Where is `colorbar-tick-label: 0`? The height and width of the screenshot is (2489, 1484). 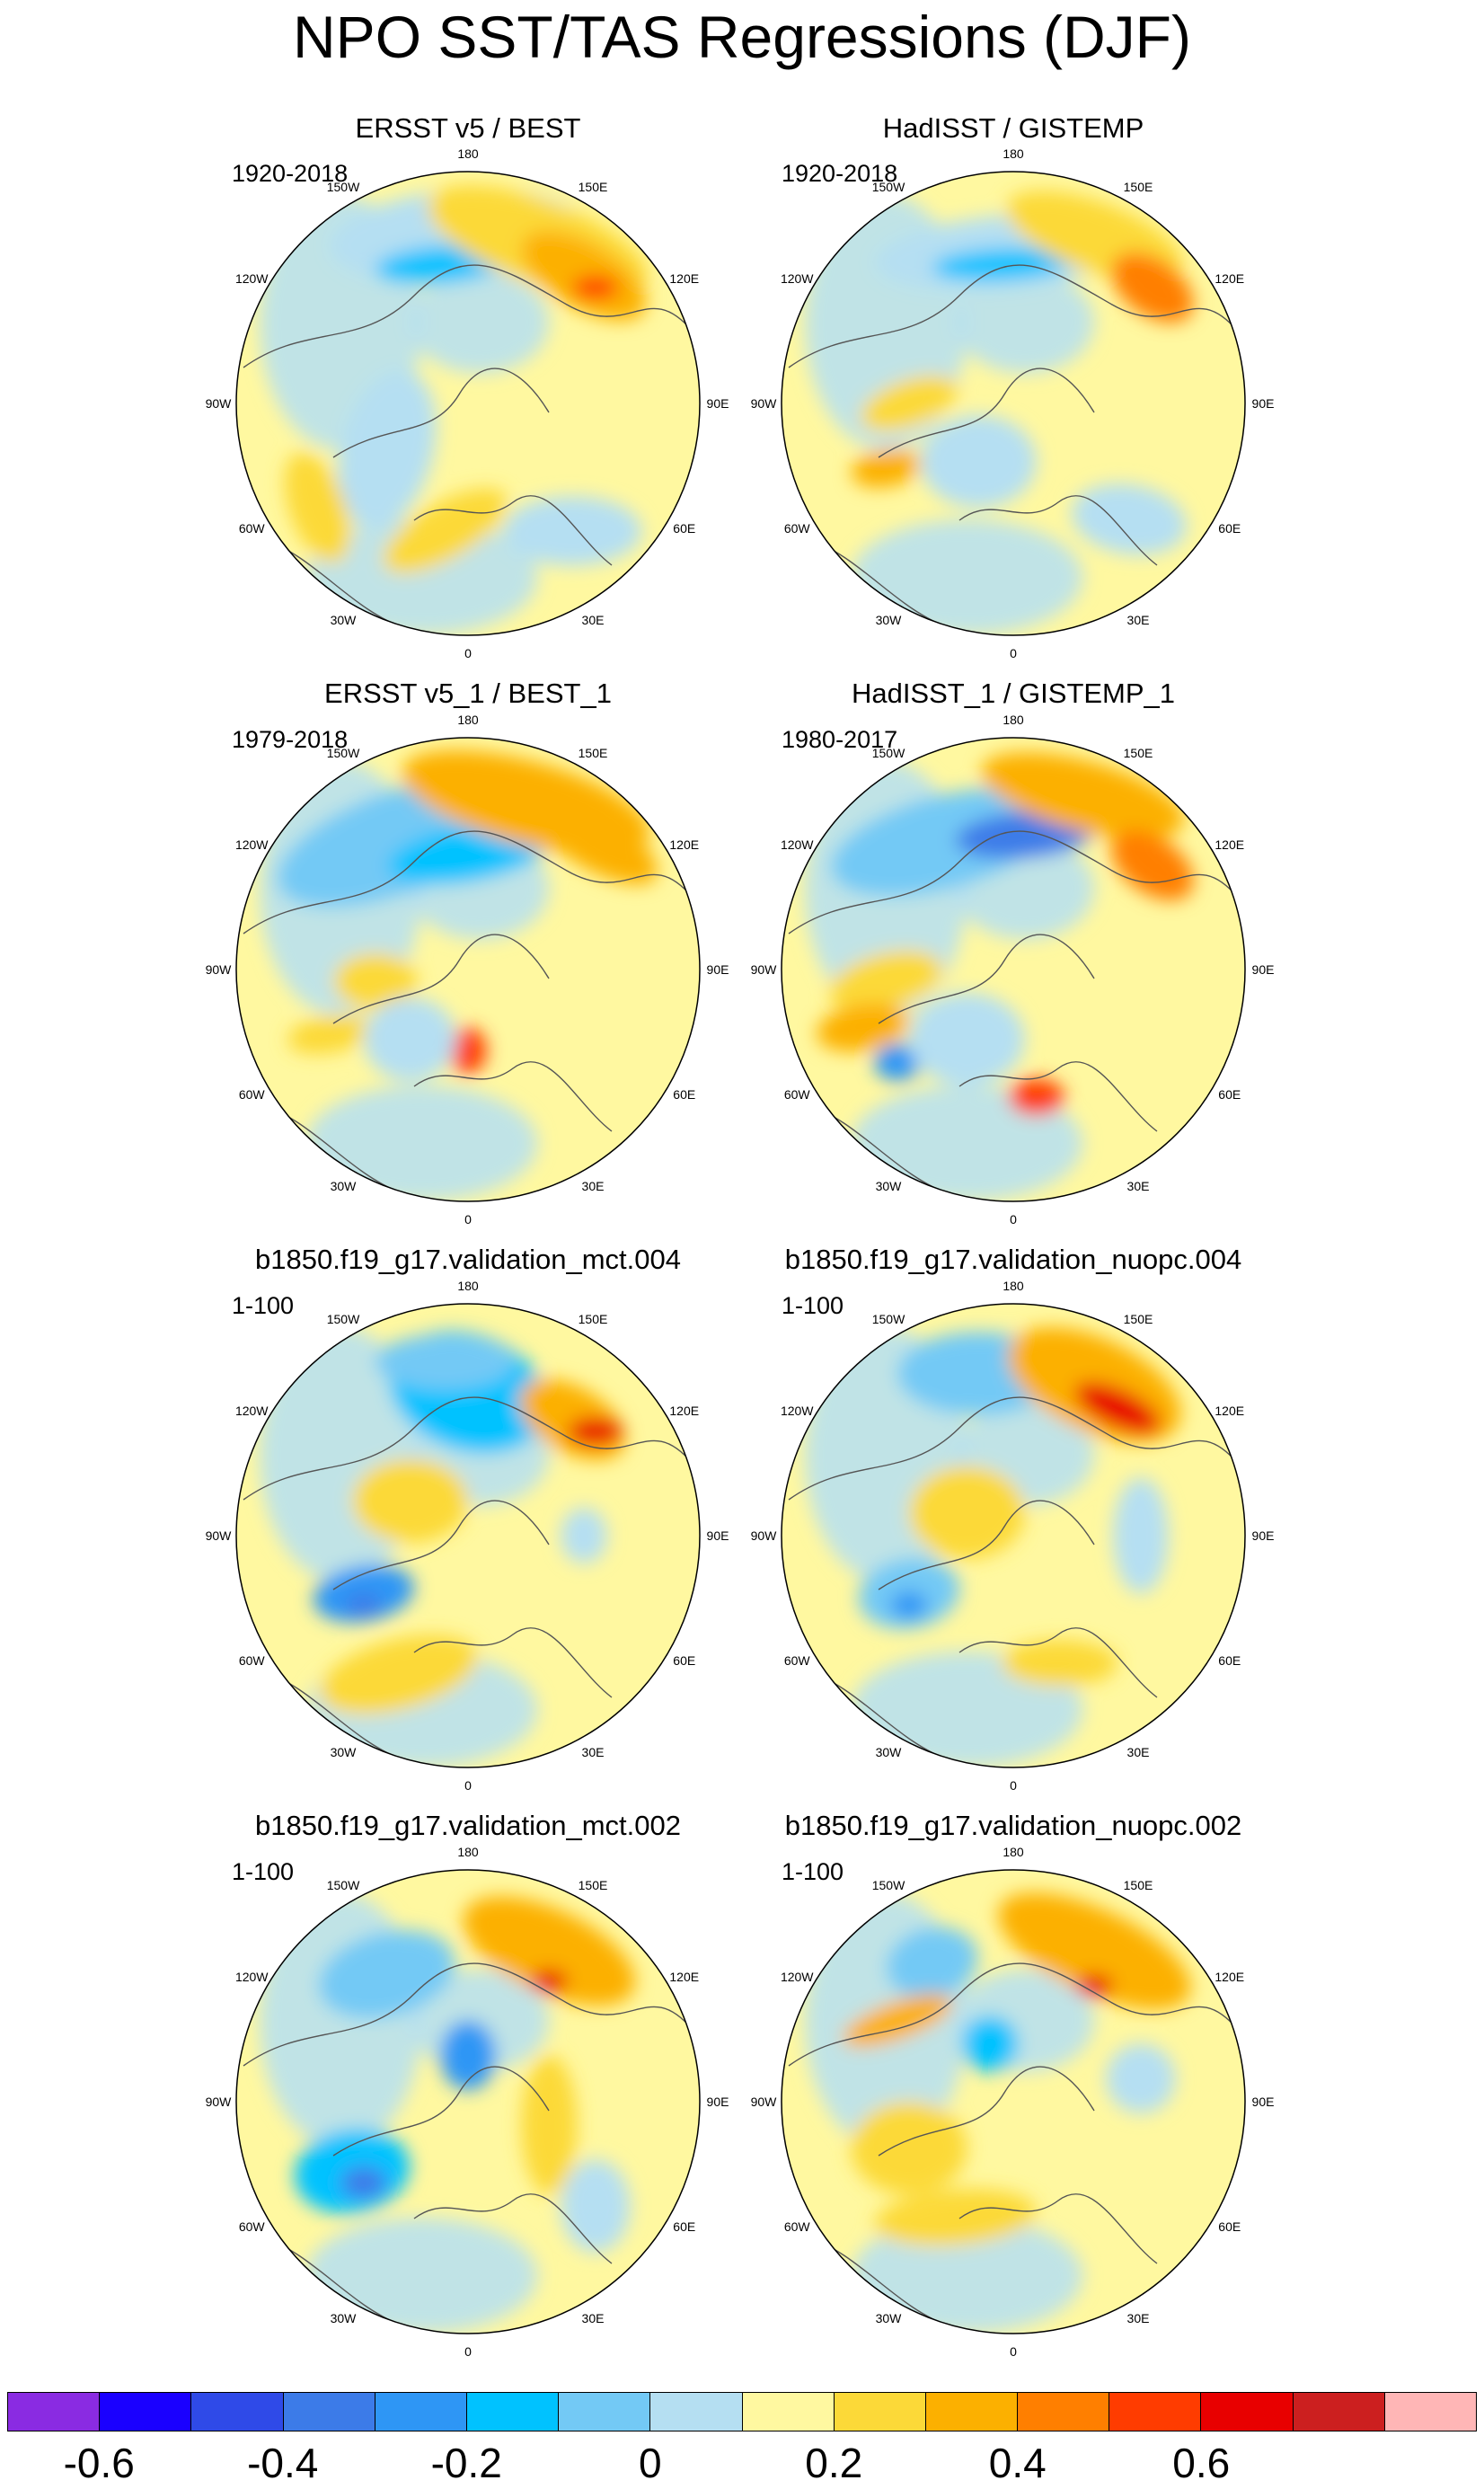 colorbar-tick-label: 0 is located at coordinates (650, 2463).